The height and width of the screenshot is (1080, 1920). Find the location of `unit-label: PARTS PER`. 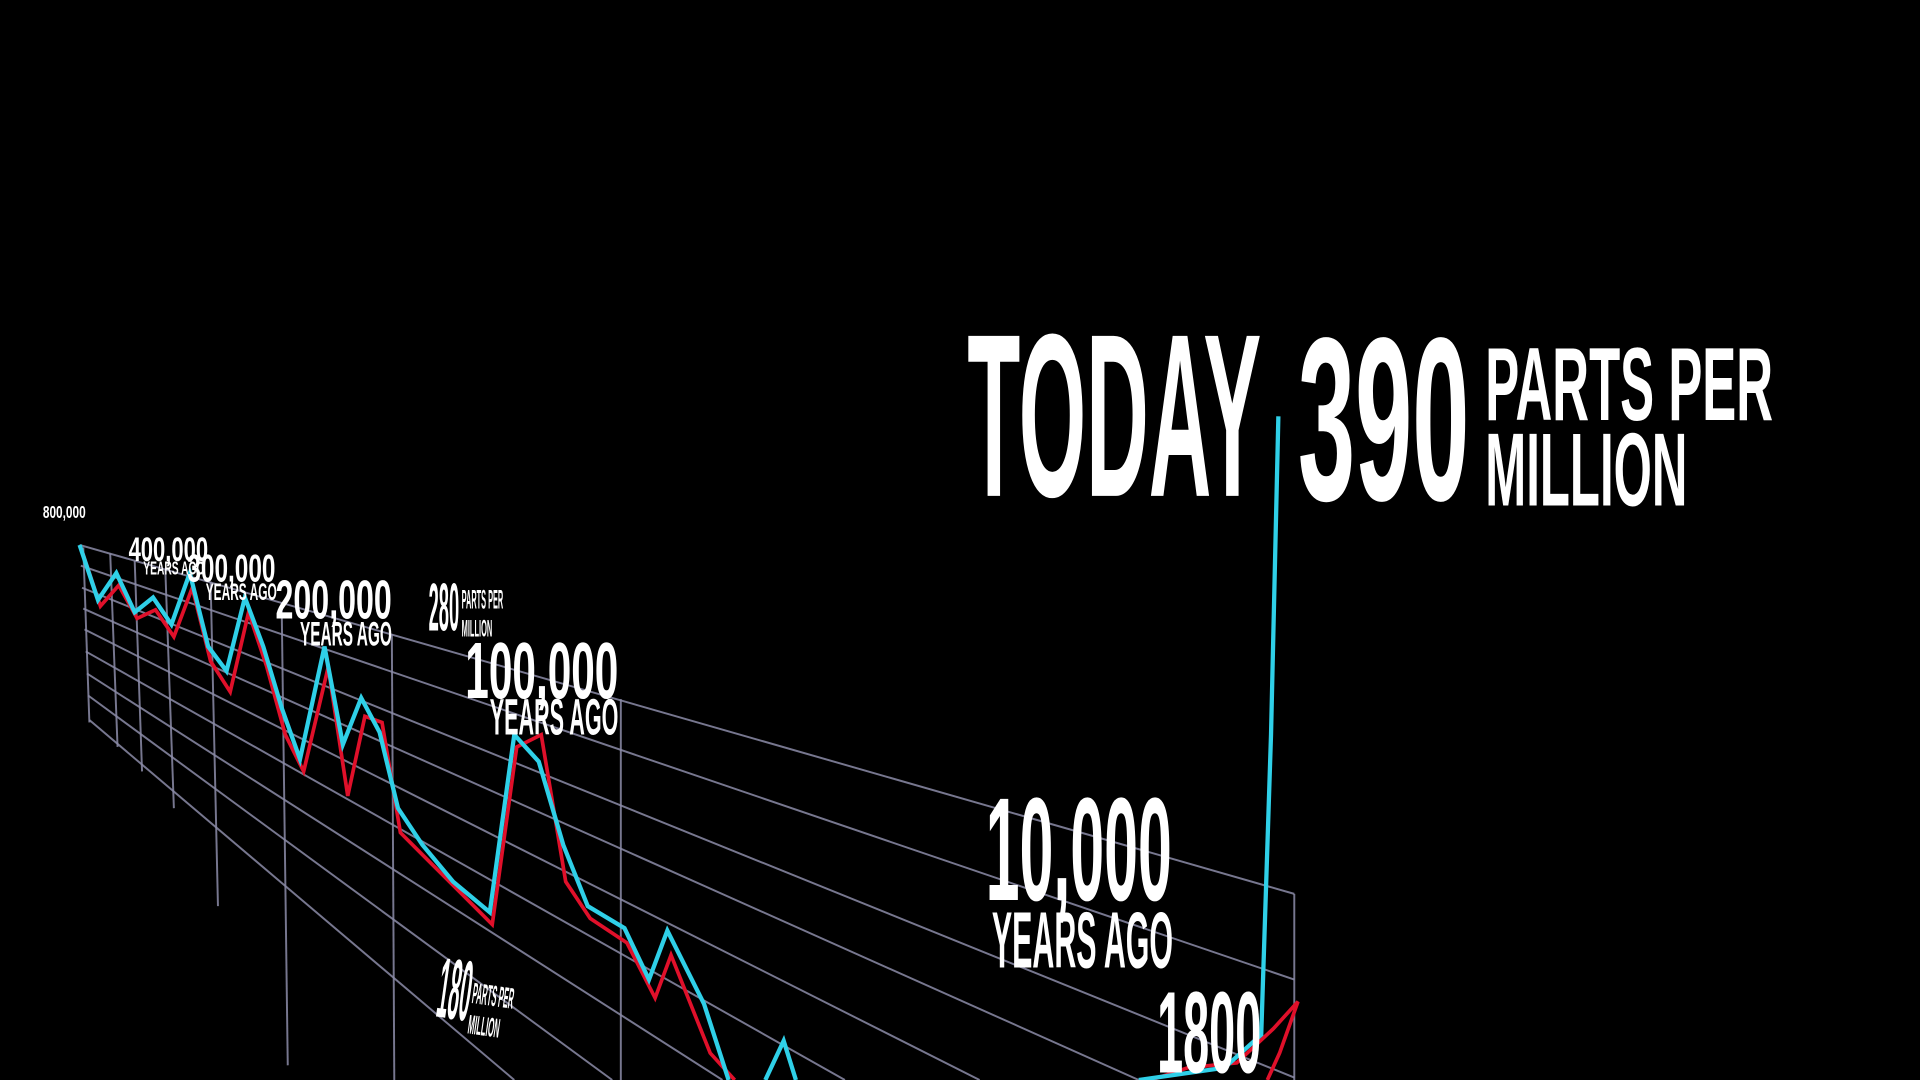

unit-label: PARTS PER is located at coordinates (1629, 385).